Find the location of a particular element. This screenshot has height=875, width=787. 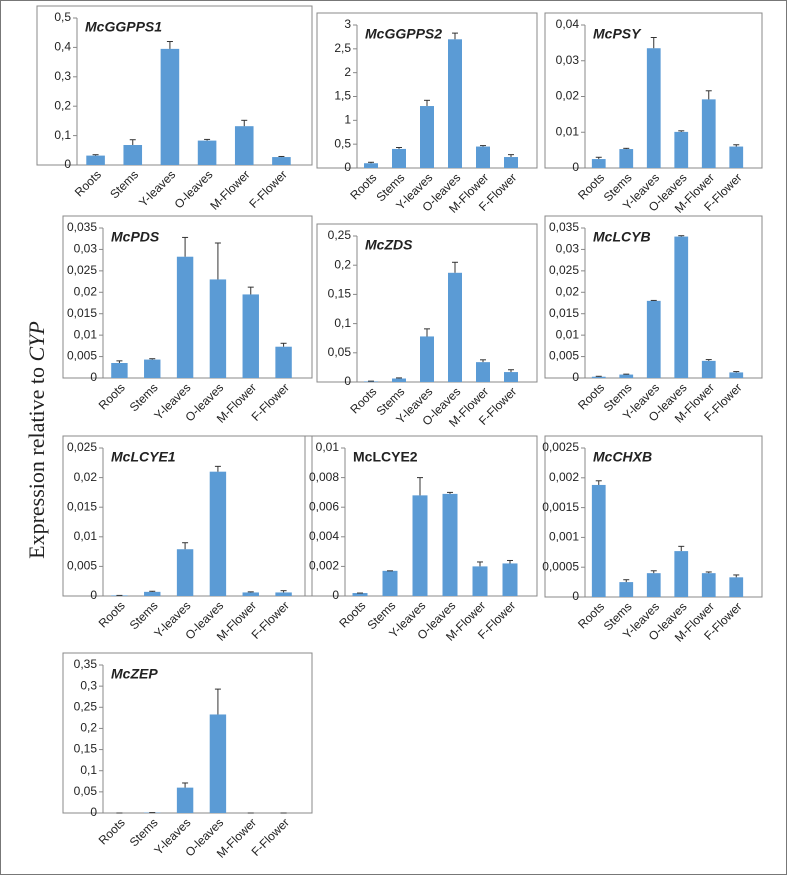

y-tick-label: 0,3 is located at coordinates (62, 76).